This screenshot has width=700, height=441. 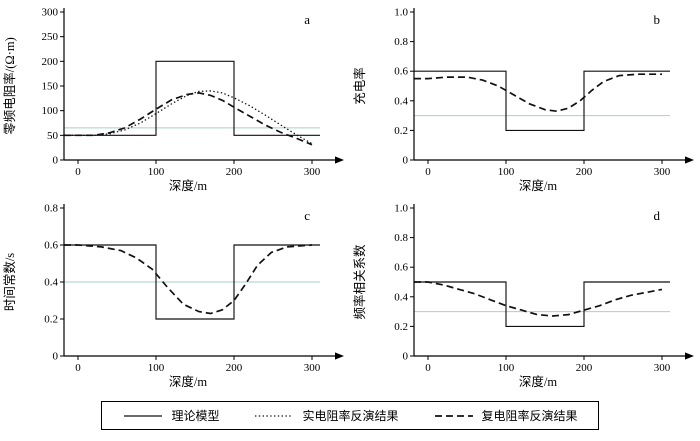 What do you see at coordinates (50, 62) in the screenshot?
I see `y-tick-label: 200` at bounding box center [50, 62].